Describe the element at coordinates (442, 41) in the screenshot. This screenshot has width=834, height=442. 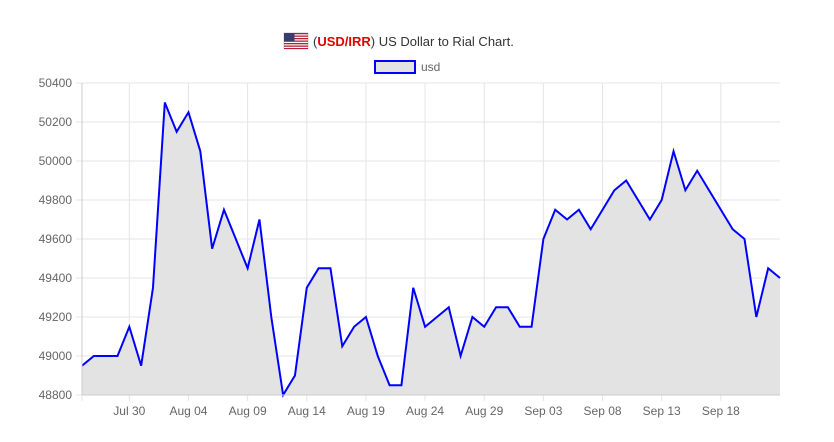
I see `chart-title-suffix: ) US Dollar to Rial Chart.` at that location.